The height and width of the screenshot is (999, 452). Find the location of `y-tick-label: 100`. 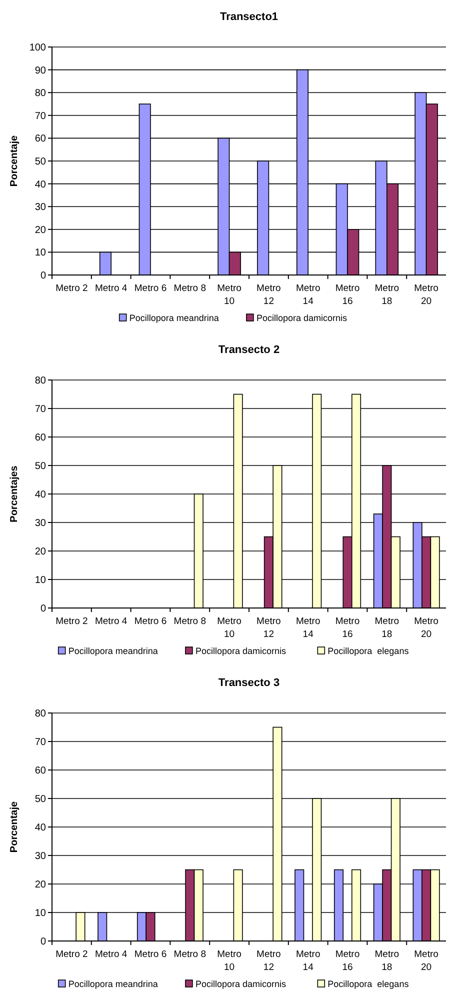

y-tick-label: 100 is located at coordinates (37, 48).